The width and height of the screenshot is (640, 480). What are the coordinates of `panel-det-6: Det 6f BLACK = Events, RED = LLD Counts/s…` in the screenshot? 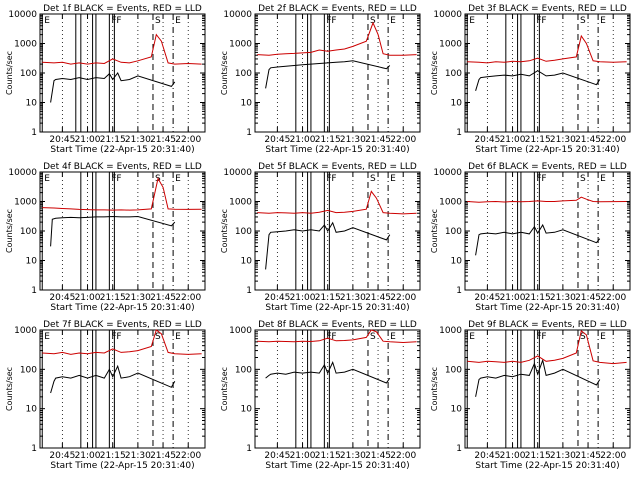 It's located at (530, 237).